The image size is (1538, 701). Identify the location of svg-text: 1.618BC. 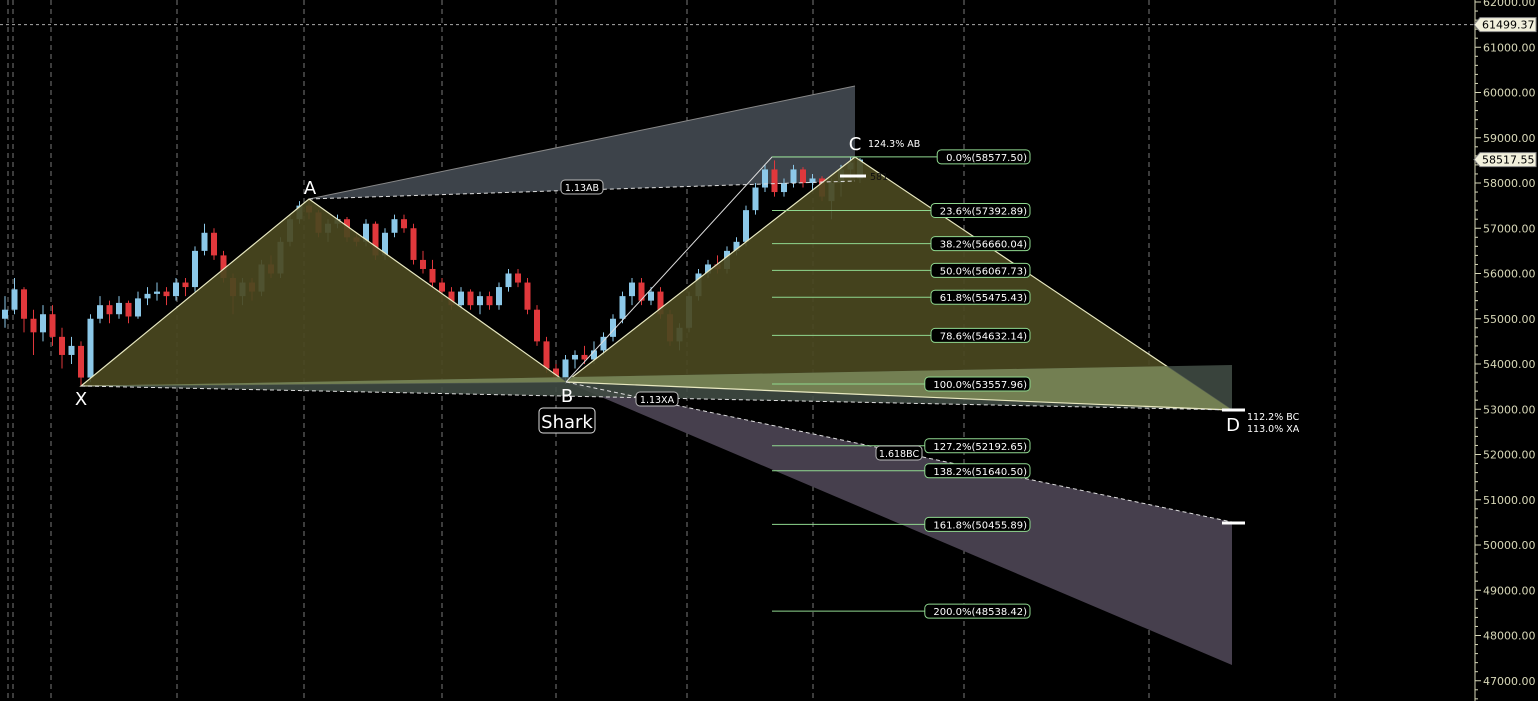
(899, 454).